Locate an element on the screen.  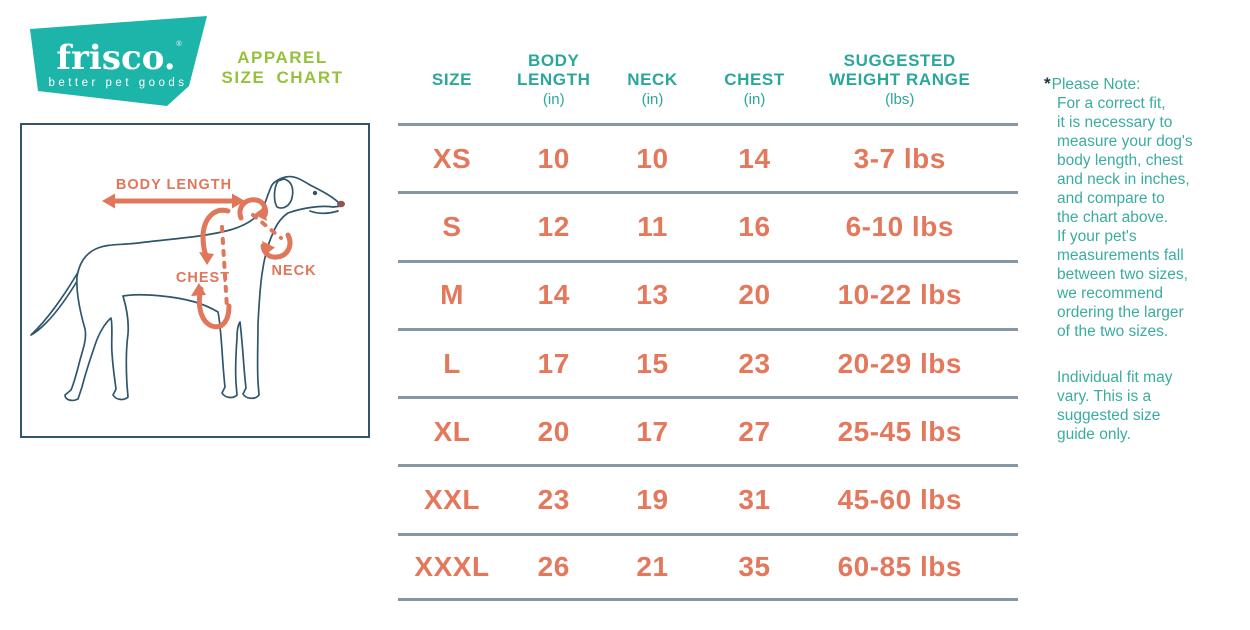
column-label: CHEST is located at coordinates (754, 79).